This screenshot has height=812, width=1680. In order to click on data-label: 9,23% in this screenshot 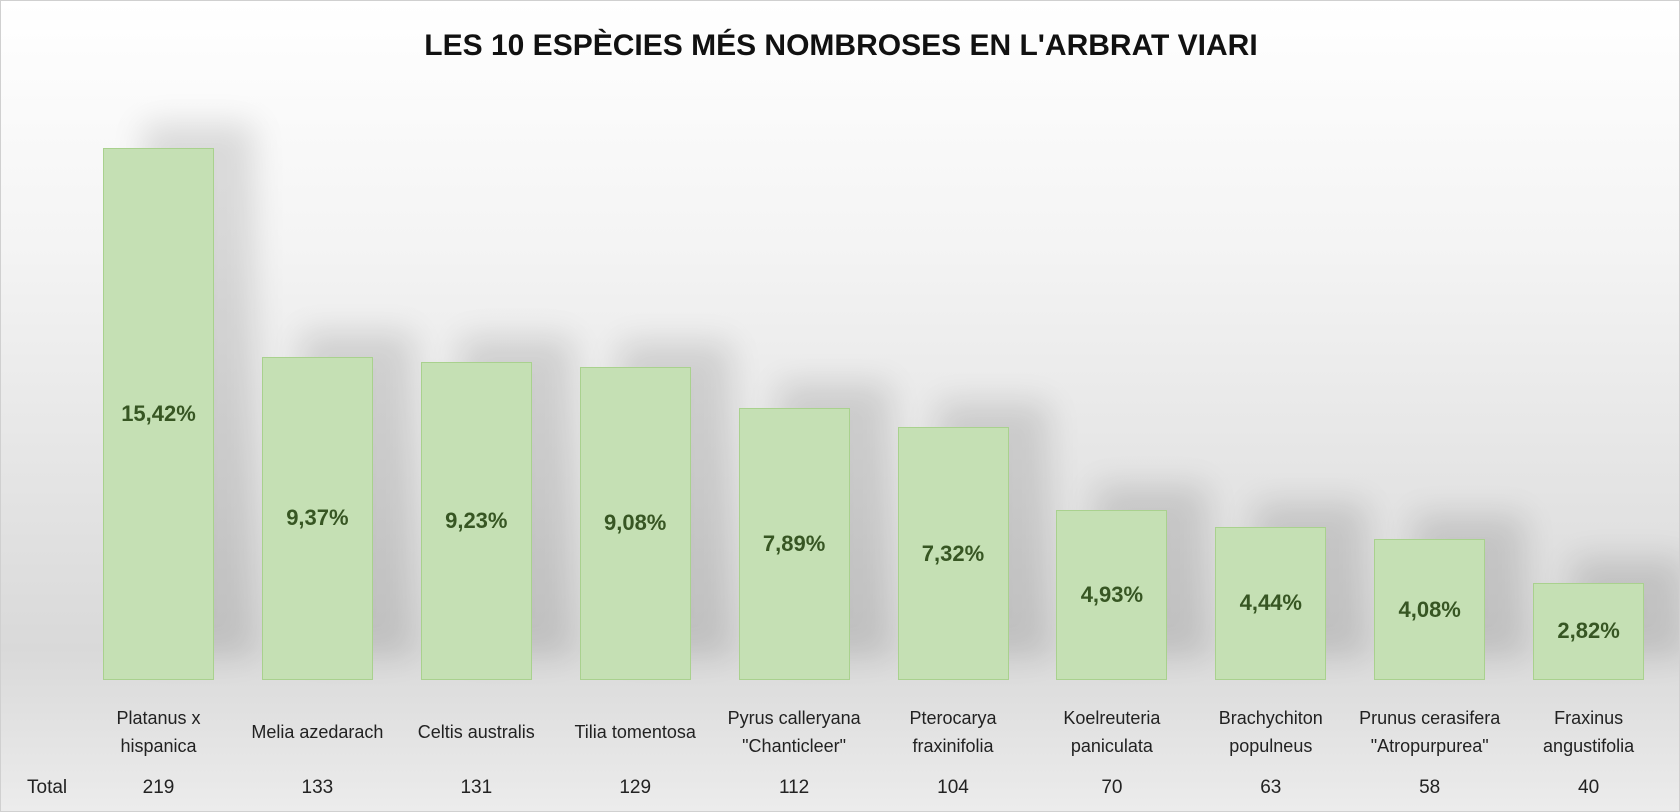, I will do `click(476, 520)`.